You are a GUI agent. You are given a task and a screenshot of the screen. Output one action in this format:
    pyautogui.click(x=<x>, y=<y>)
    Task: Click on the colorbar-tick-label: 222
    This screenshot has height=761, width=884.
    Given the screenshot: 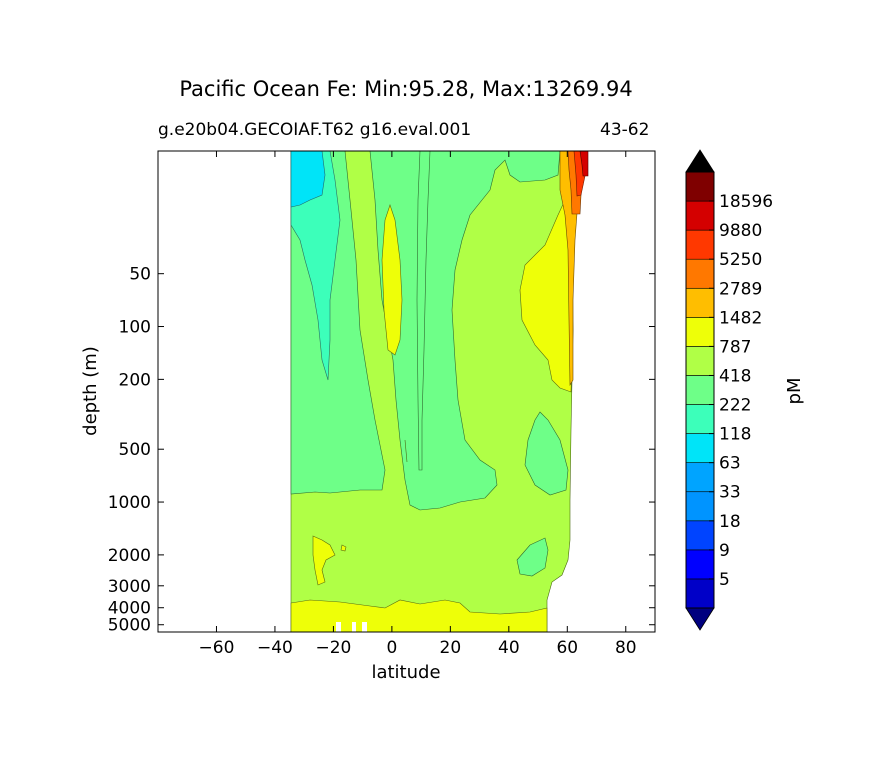 What is the action you would take?
    pyautogui.click(x=735, y=406)
    